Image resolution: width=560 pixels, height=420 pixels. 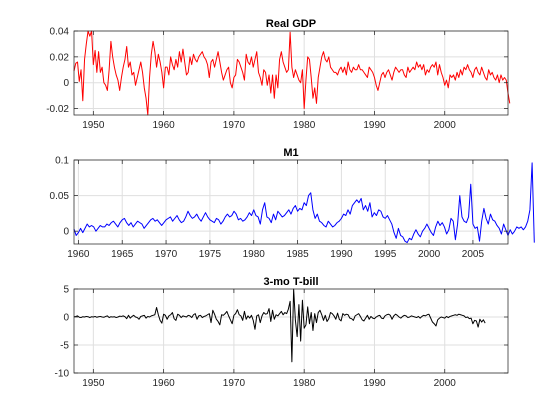 I want to click on x-tick-label: 1965, so click(x=122, y=254).